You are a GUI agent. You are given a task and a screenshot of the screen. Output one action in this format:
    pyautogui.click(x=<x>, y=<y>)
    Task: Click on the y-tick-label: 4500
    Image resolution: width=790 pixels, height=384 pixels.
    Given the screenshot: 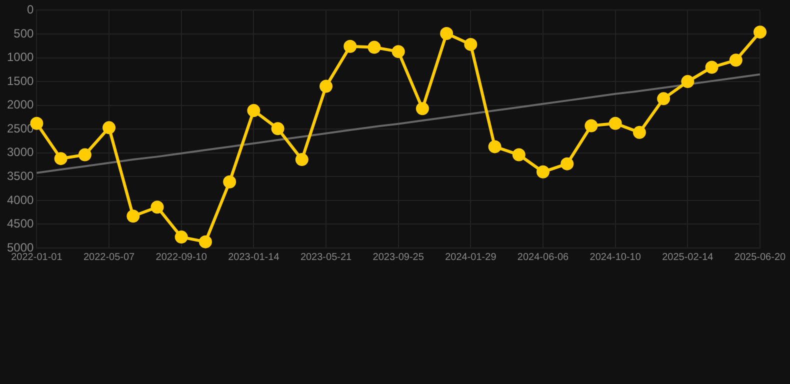 What is the action you would take?
    pyautogui.click(x=20, y=223)
    